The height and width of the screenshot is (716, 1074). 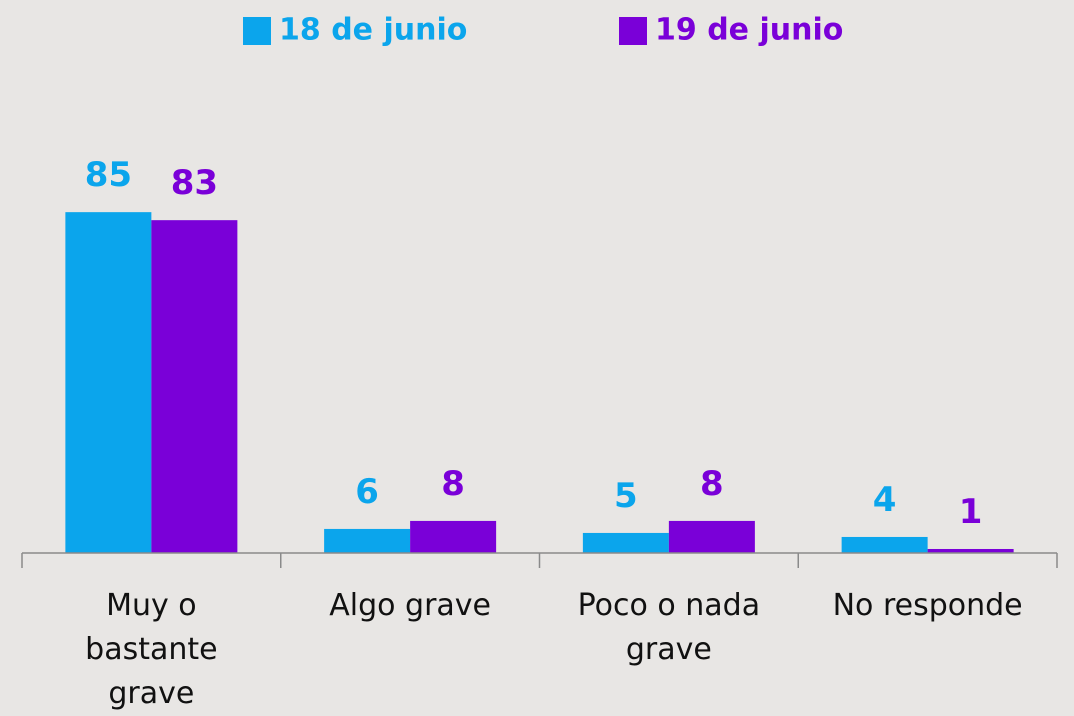 What do you see at coordinates (108, 175) in the screenshot?
I see `data-label: 85` at bounding box center [108, 175].